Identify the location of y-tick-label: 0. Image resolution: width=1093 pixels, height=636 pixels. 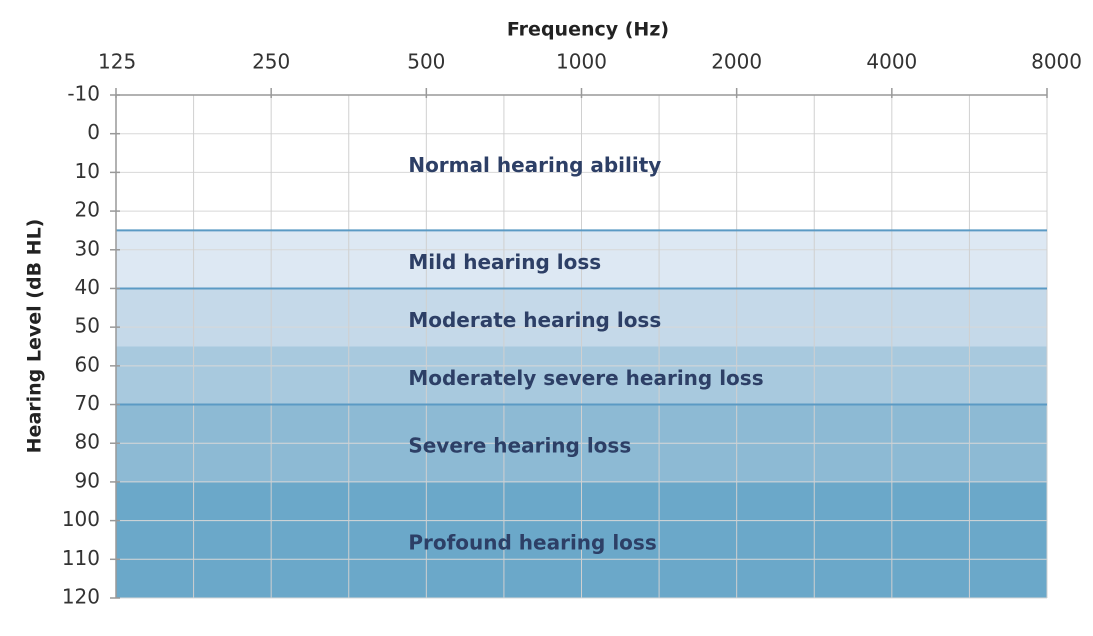
(93, 132).